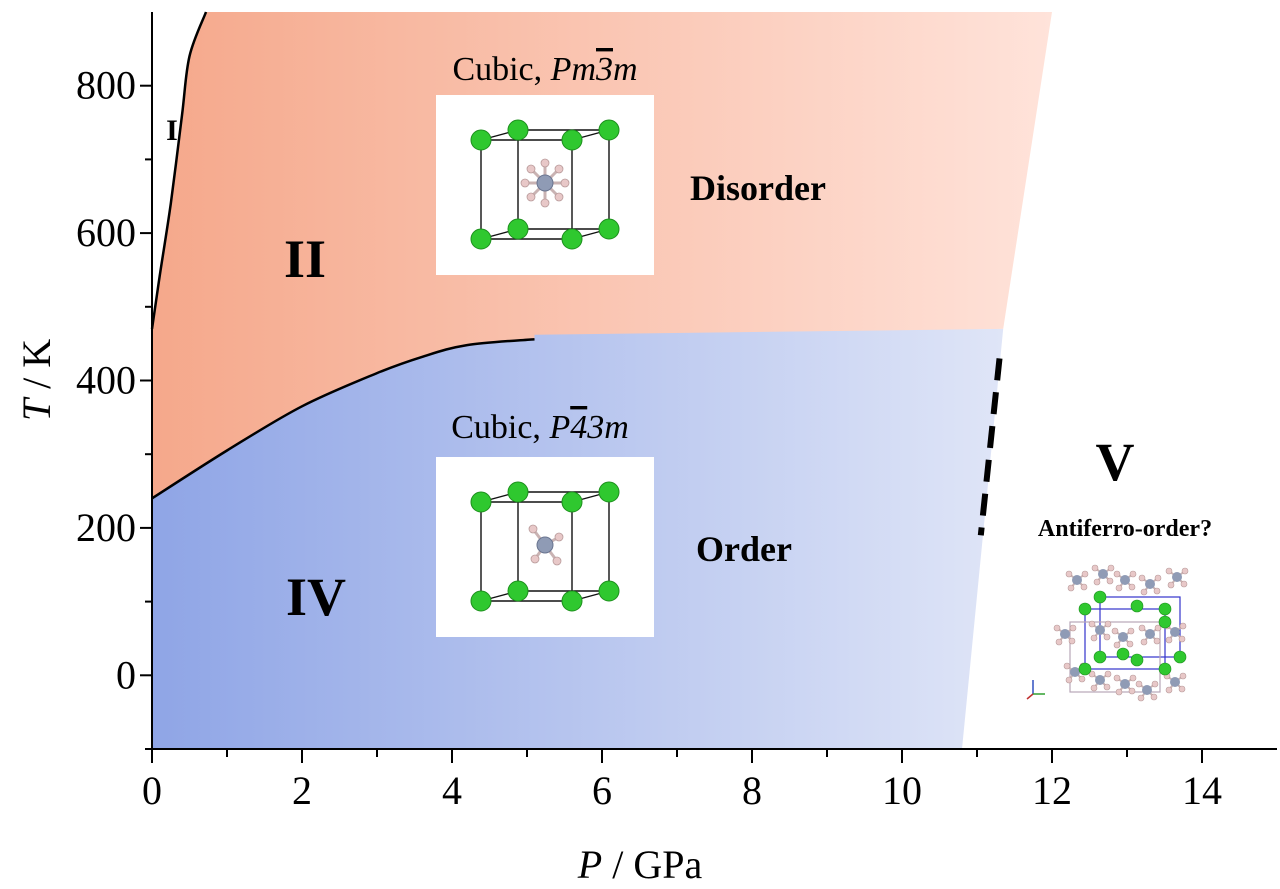  Describe the element at coordinates (126, 674) in the screenshot. I see `y-tick-label: 0` at that location.